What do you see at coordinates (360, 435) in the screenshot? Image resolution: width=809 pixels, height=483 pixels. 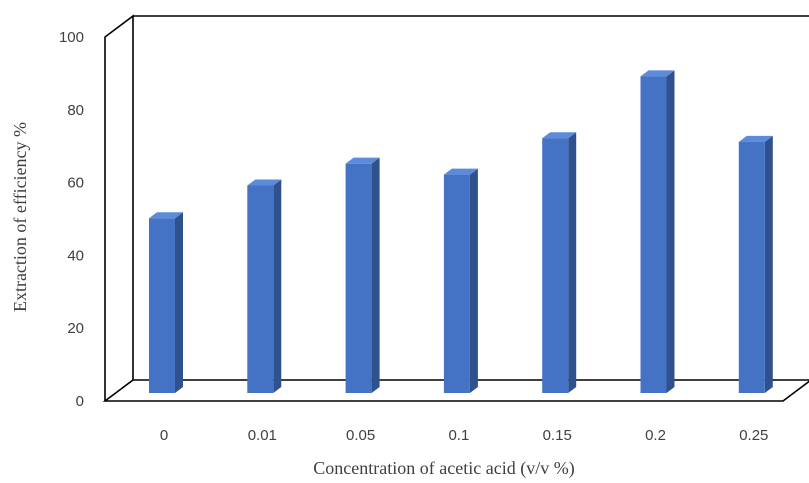 I see `x-tick-label: 0.05` at bounding box center [360, 435].